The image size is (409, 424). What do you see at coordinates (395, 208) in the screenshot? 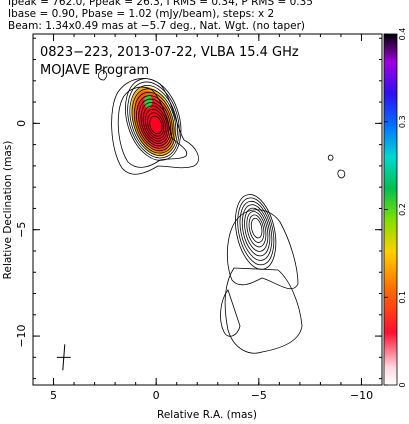
I see `colorbar-ticks: 0 0.1 0.2 0.3 0.4` at bounding box center [395, 208].